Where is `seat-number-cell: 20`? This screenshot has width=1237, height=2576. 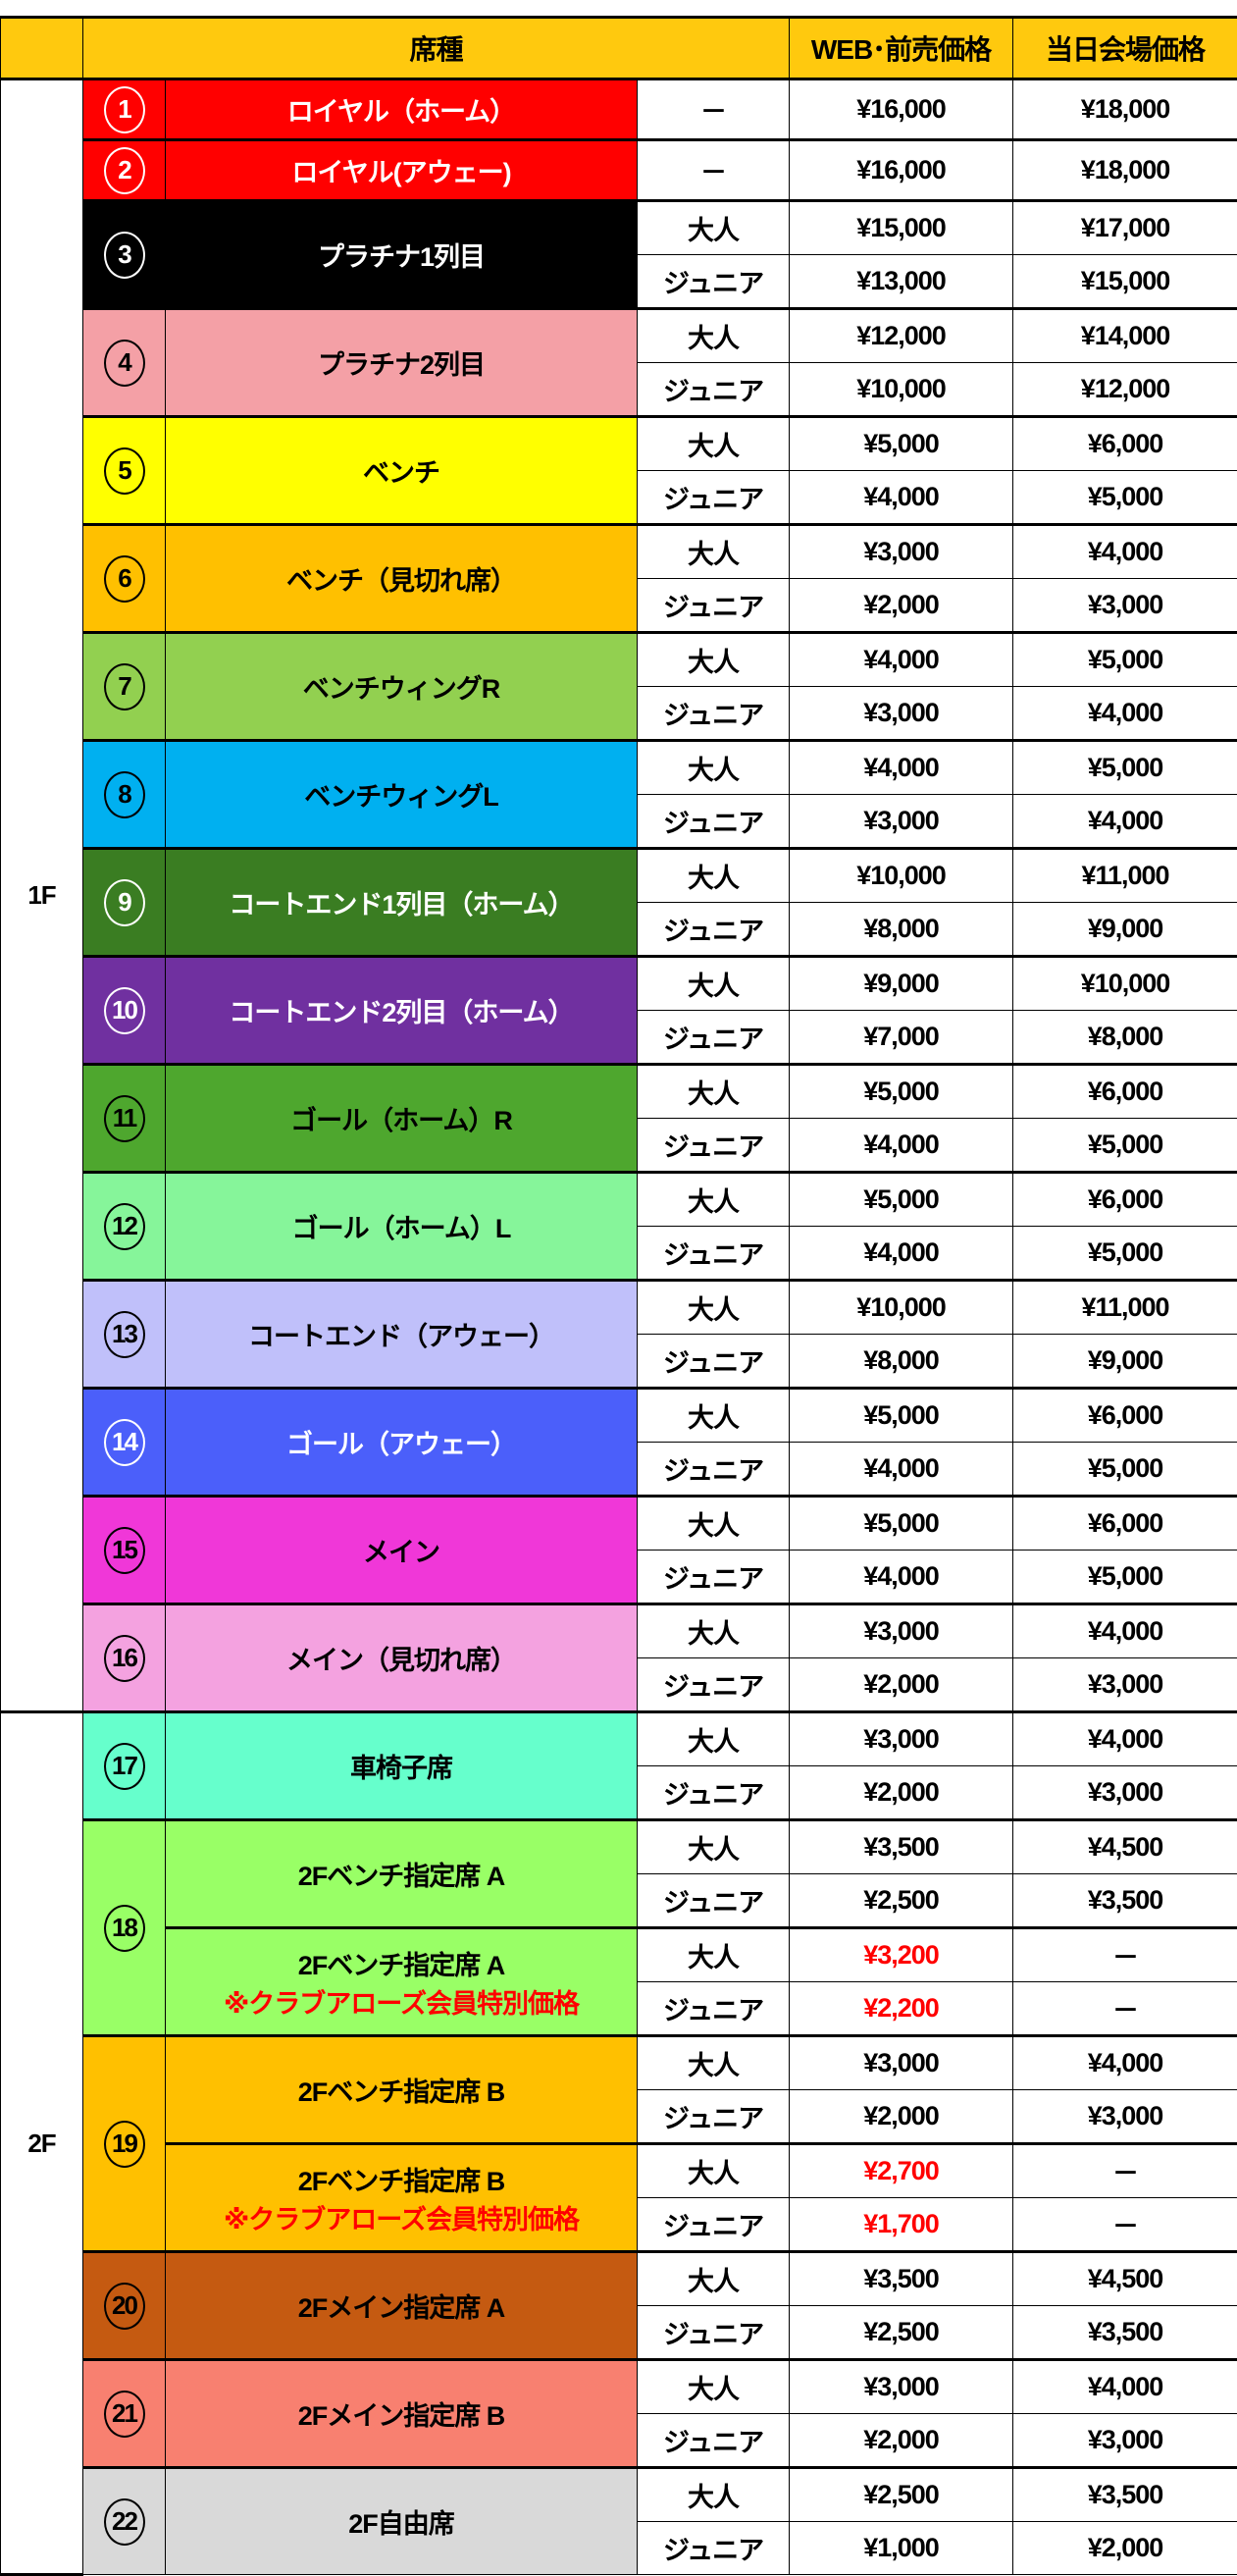 seat-number-cell: 20 is located at coordinates (124, 2306).